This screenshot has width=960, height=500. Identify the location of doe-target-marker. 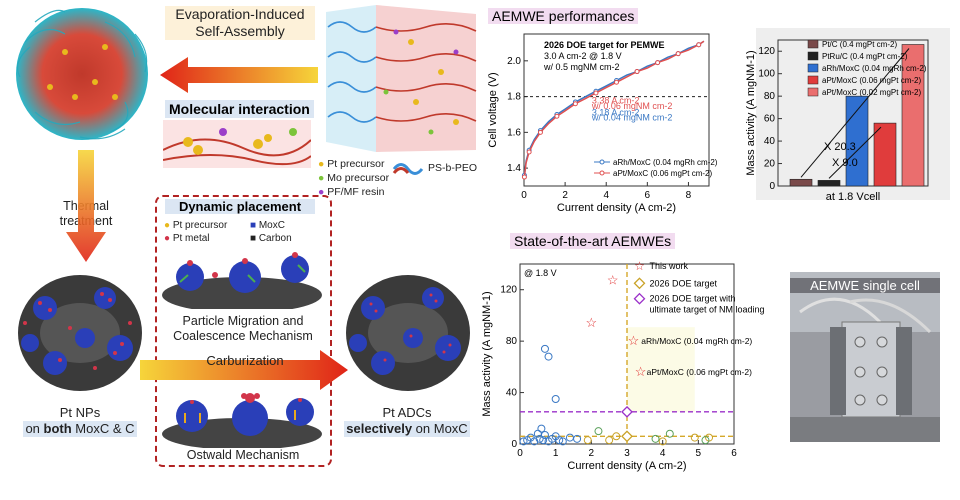
(627, 436).